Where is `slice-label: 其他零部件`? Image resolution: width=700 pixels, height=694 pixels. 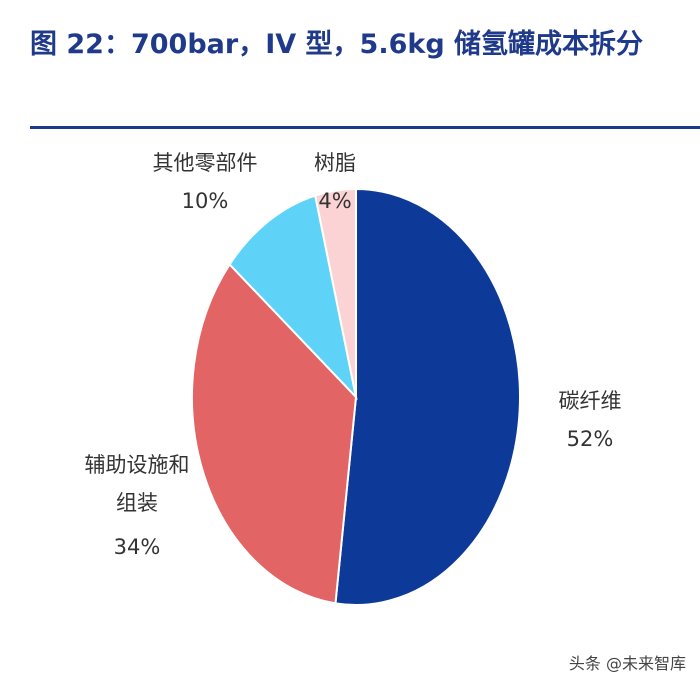
slice-label: 其他零部件 is located at coordinates (205, 163).